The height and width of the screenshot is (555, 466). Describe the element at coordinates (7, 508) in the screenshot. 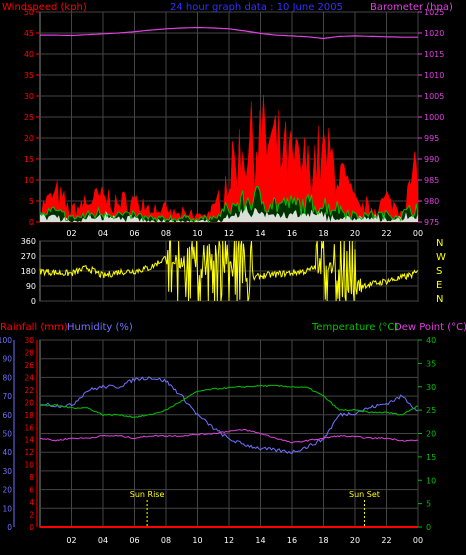

I see `humidity-tick-label: 10` at that location.